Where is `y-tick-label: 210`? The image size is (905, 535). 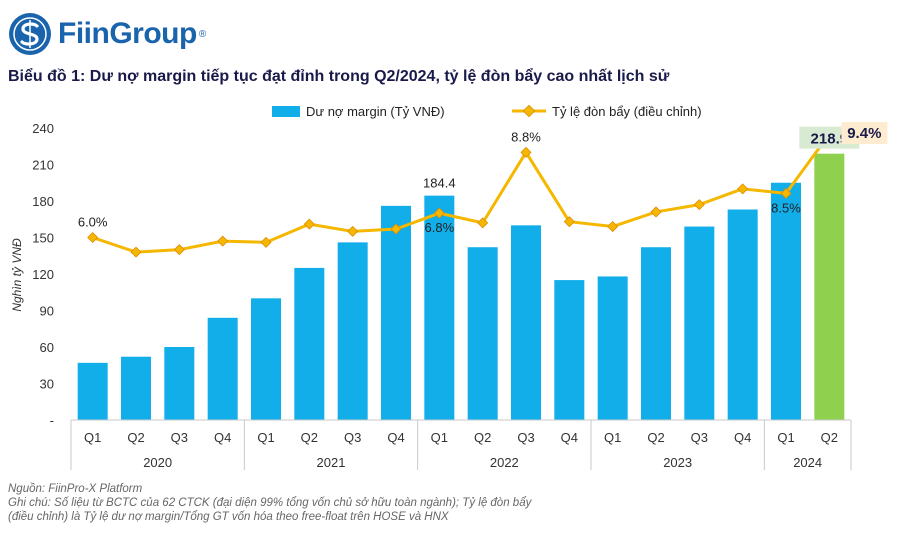
y-tick-label: 210 is located at coordinates (43, 165).